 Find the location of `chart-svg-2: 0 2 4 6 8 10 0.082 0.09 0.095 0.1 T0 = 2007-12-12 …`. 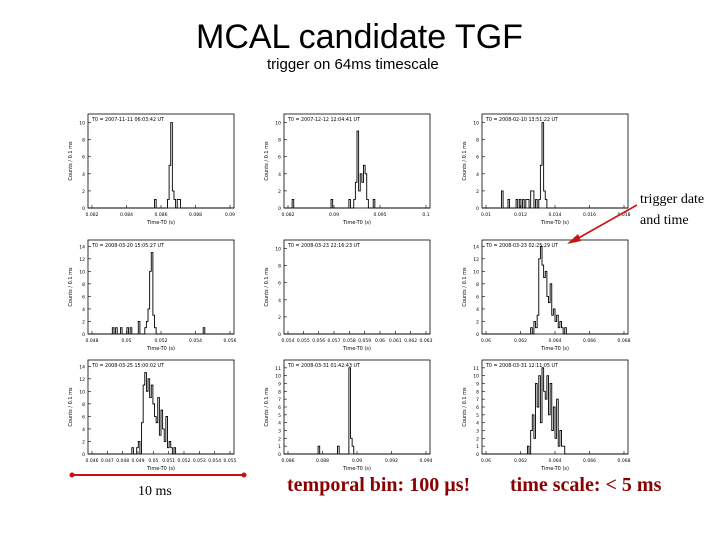

chart-svg-2: 0 2 4 6 8 10 0.082 0.09 0.095 0.1 T0 = 2007-12-12 … is located at coordinates (347, 169).